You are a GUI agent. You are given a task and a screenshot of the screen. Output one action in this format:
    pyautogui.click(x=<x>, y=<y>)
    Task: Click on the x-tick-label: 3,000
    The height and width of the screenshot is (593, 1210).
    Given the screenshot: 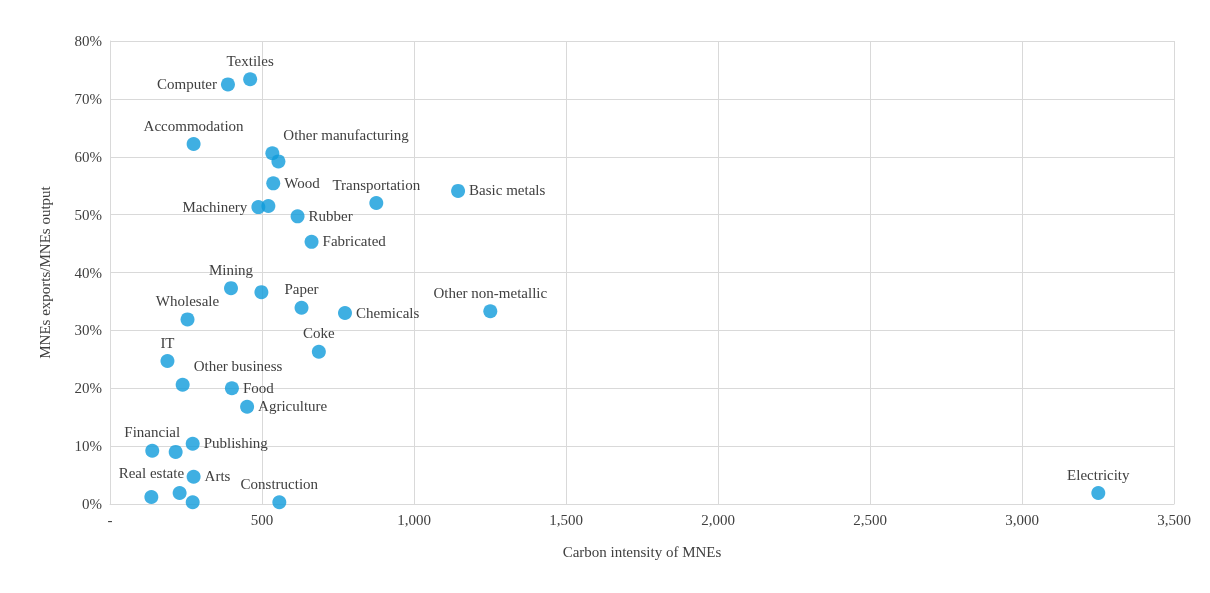 What is the action you would take?
    pyautogui.click(x=1022, y=519)
    